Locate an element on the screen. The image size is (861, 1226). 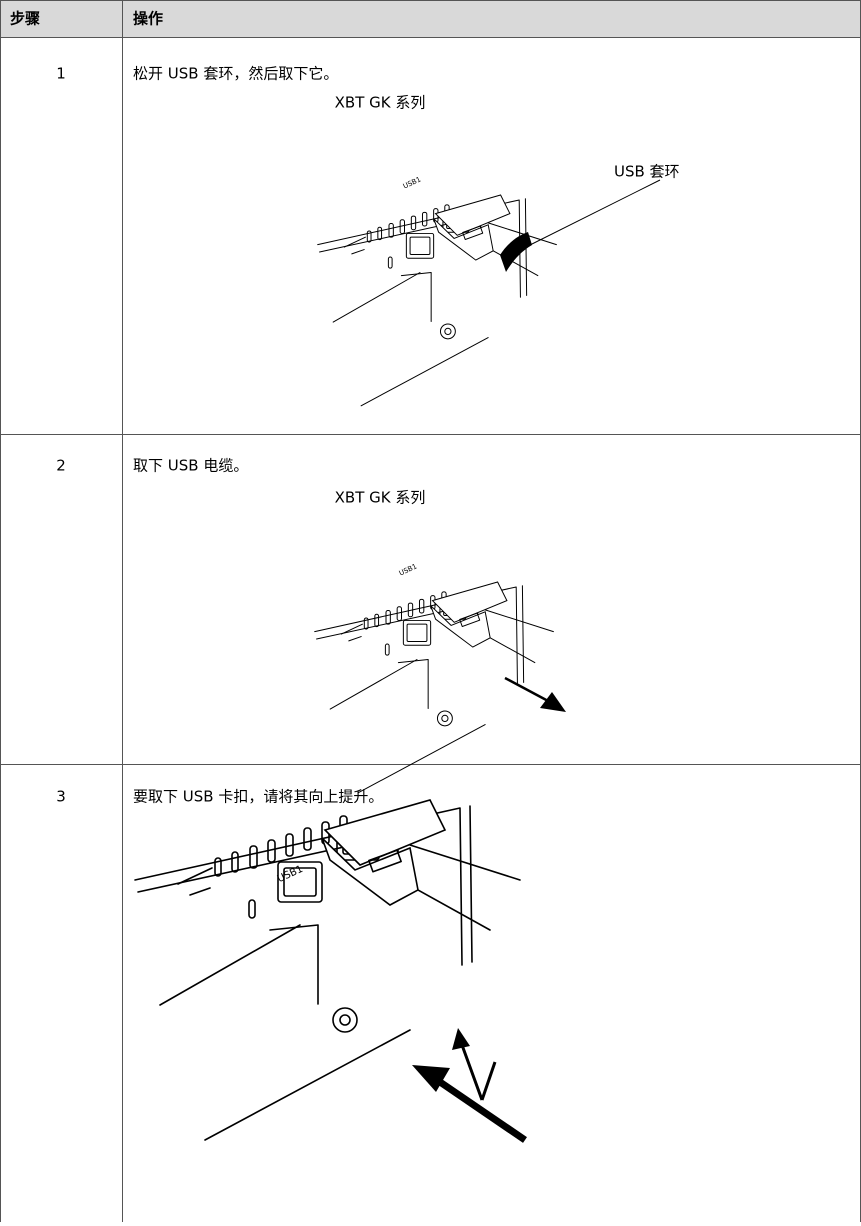
step-number: 3 is located at coordinates (61, 797).